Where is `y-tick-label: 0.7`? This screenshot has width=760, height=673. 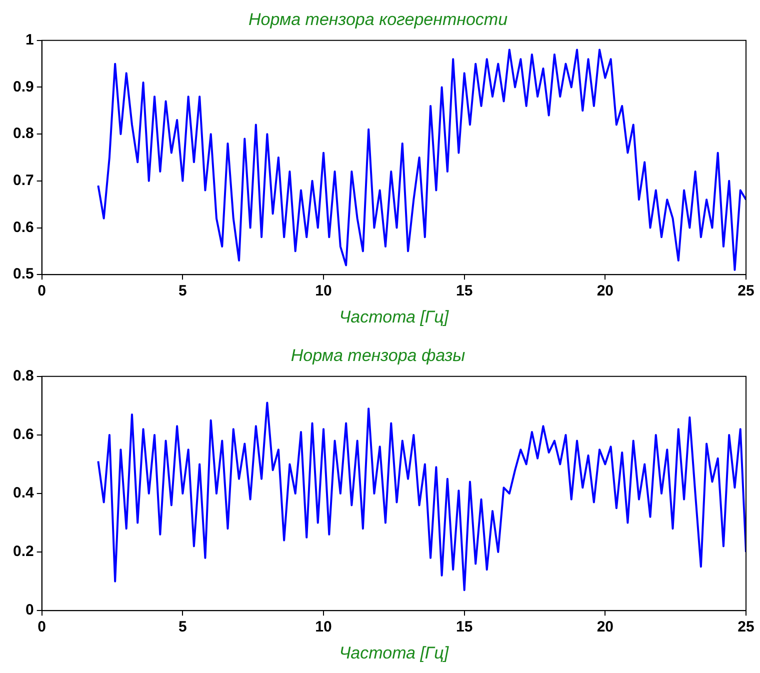 y-tick-label: 0.7 is located at coordinates (23, 181).